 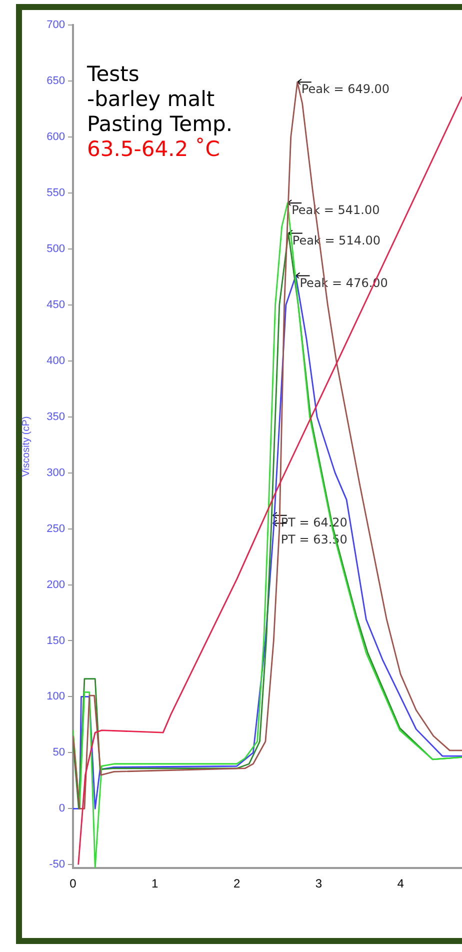 I want to click on y-tick-label: 0, so click(x=61, y=808).